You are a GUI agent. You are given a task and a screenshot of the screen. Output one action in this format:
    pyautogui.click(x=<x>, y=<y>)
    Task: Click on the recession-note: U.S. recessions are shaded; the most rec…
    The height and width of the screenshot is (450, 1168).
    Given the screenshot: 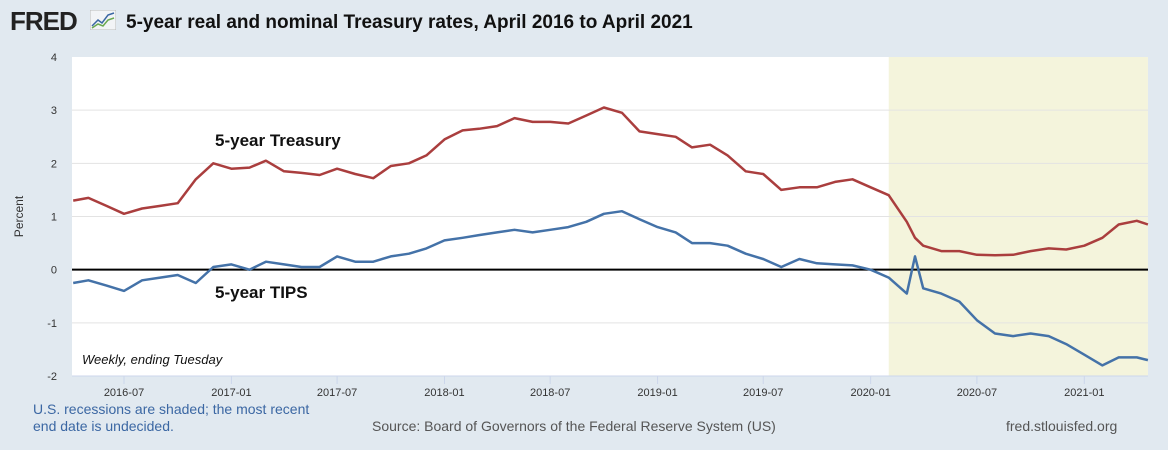 What is the action you would take?
    pyautogui.click(x=171, y=417)
    